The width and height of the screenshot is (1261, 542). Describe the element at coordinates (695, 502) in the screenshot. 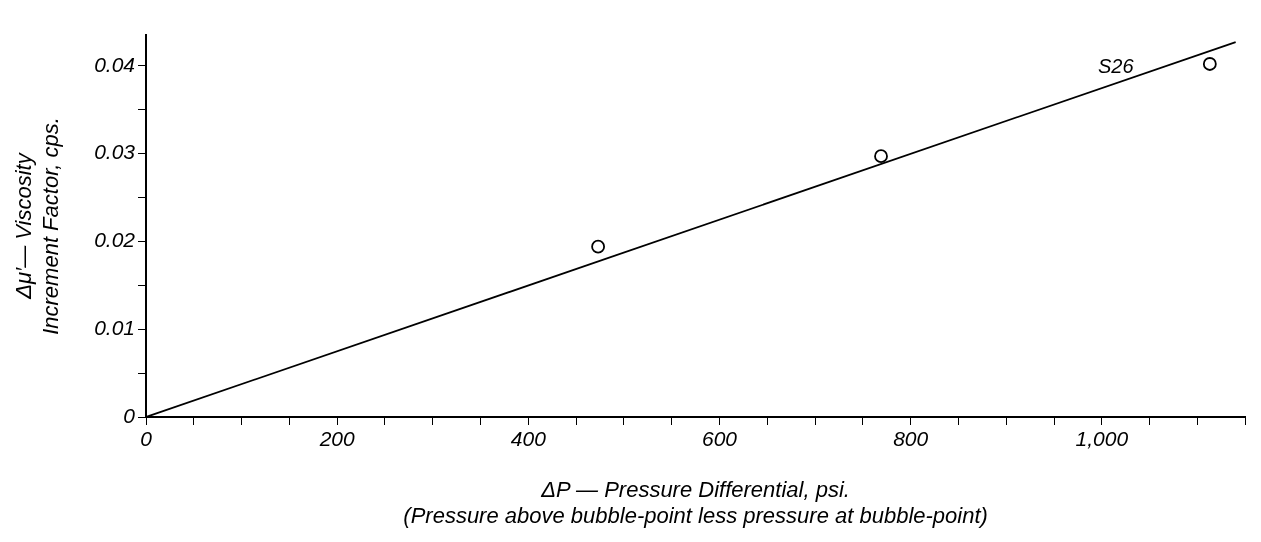

I see `x-axis-title: ΔP — Pressure Differential, psi. (Pressure above bubble-point less pressure at bubble-point)` at that location.